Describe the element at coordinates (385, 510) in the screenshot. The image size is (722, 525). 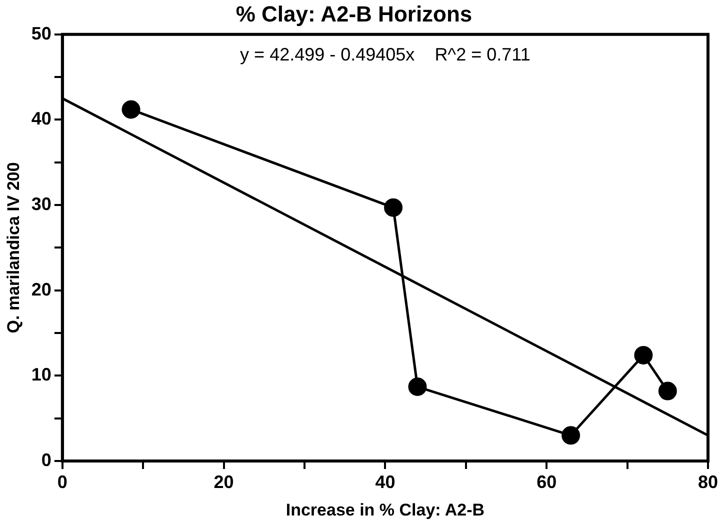
I see `x-axis-title: Increase in % Clay: A2-B` at that location.